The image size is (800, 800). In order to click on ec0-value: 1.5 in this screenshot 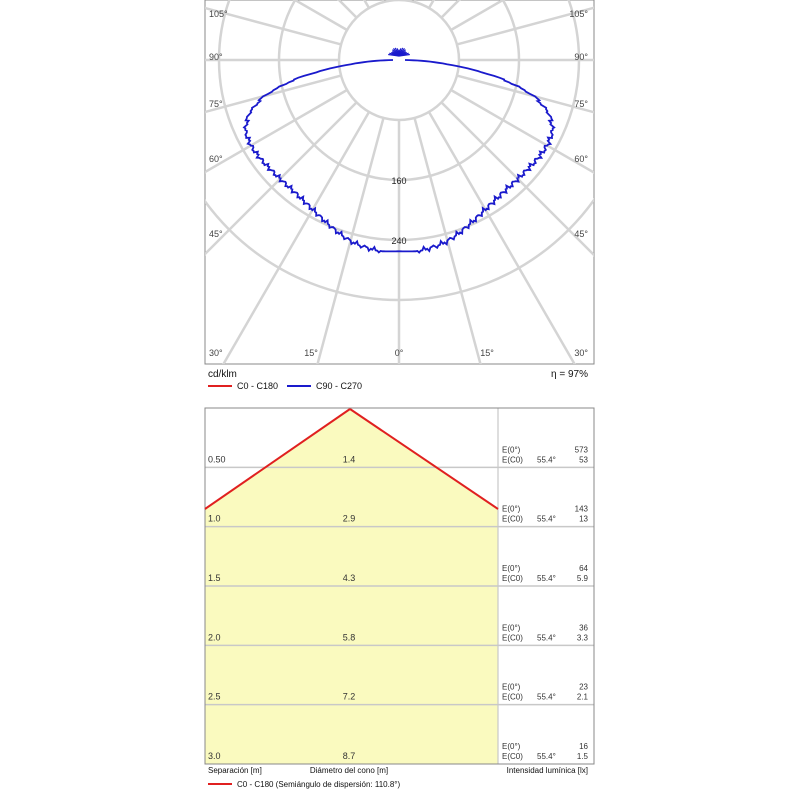, I will do `click(583, 756)`.